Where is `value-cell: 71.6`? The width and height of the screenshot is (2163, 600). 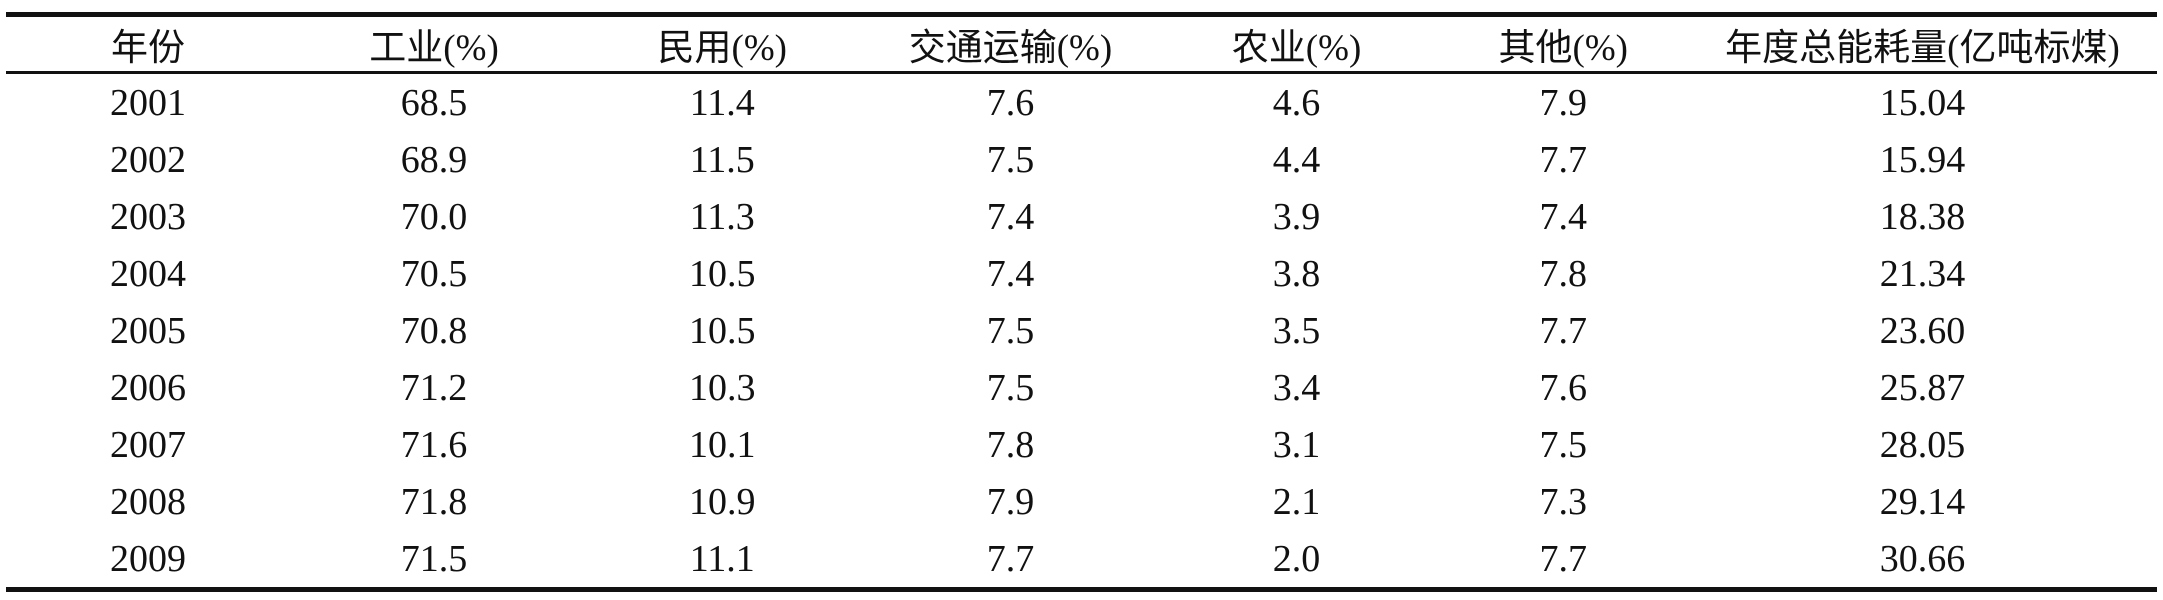 value-cell: 71.6 is located at coordinates (434, 444).